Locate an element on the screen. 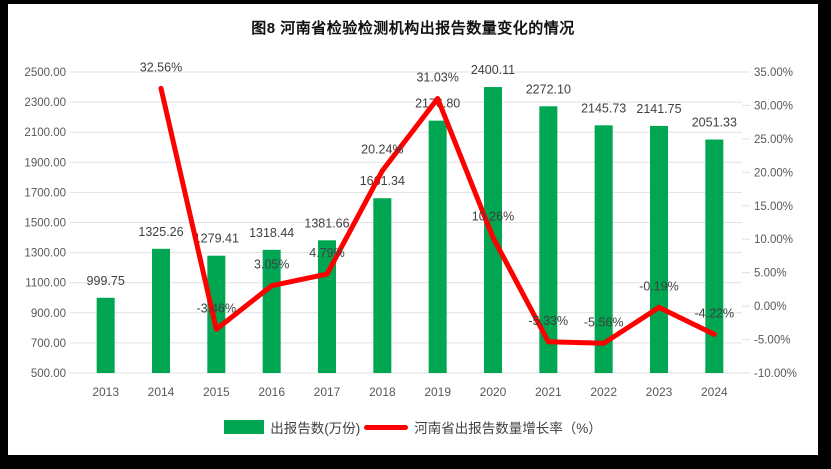  line-label-2020: 10.26% is located at coordinates (493, 216).